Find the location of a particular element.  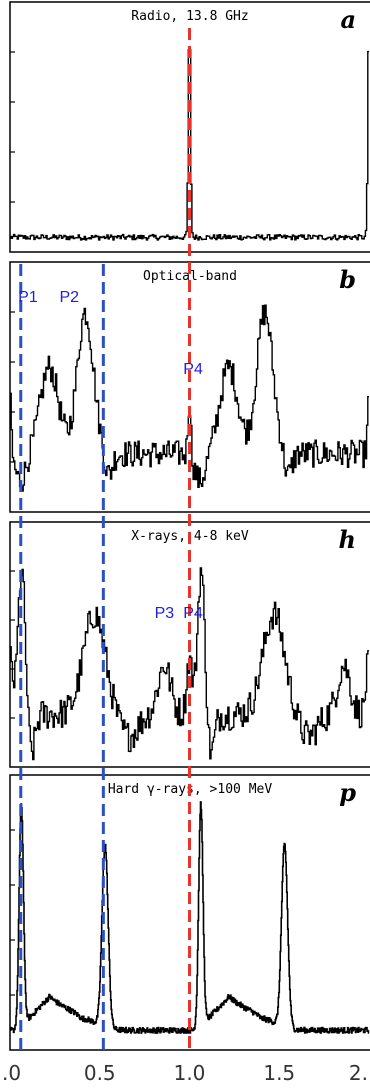

peak-label-b-p2: P2 is located at coordinates (69, 297).